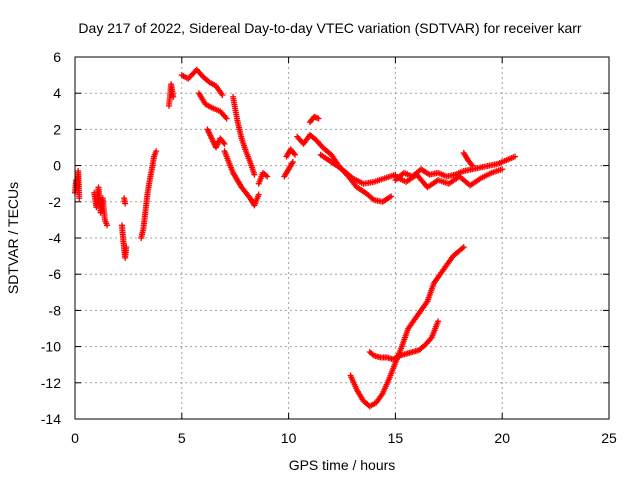 This screenshot has height=480, width=640. I want to click on x-tick-label: 20, so click(502, 438).